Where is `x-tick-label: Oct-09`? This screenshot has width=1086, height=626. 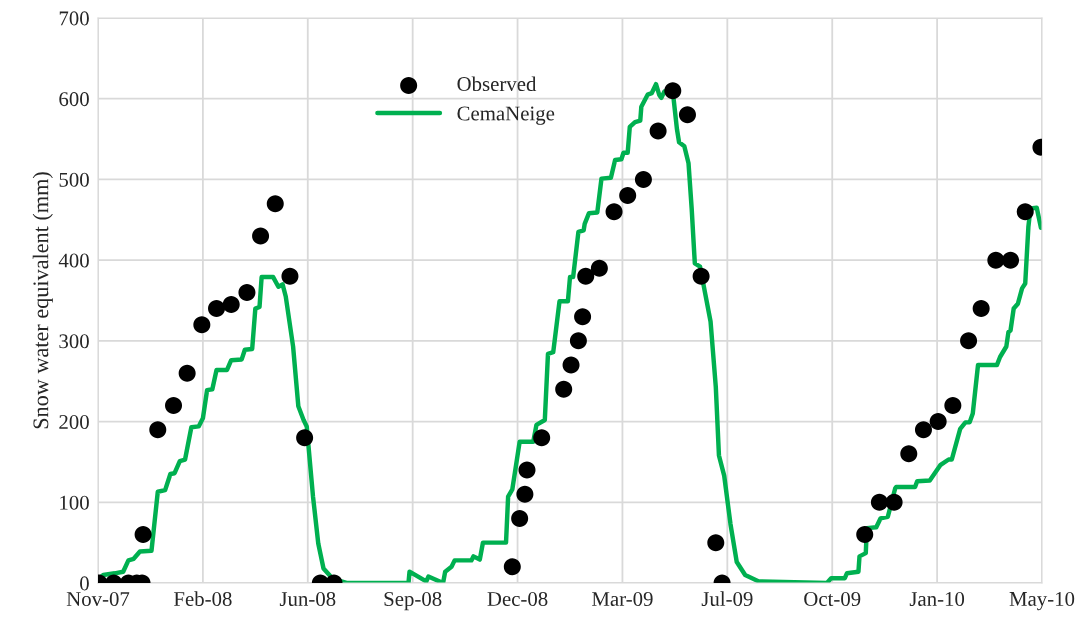
x-tick-label: Oct-09 is located at coordinates (832, 598).